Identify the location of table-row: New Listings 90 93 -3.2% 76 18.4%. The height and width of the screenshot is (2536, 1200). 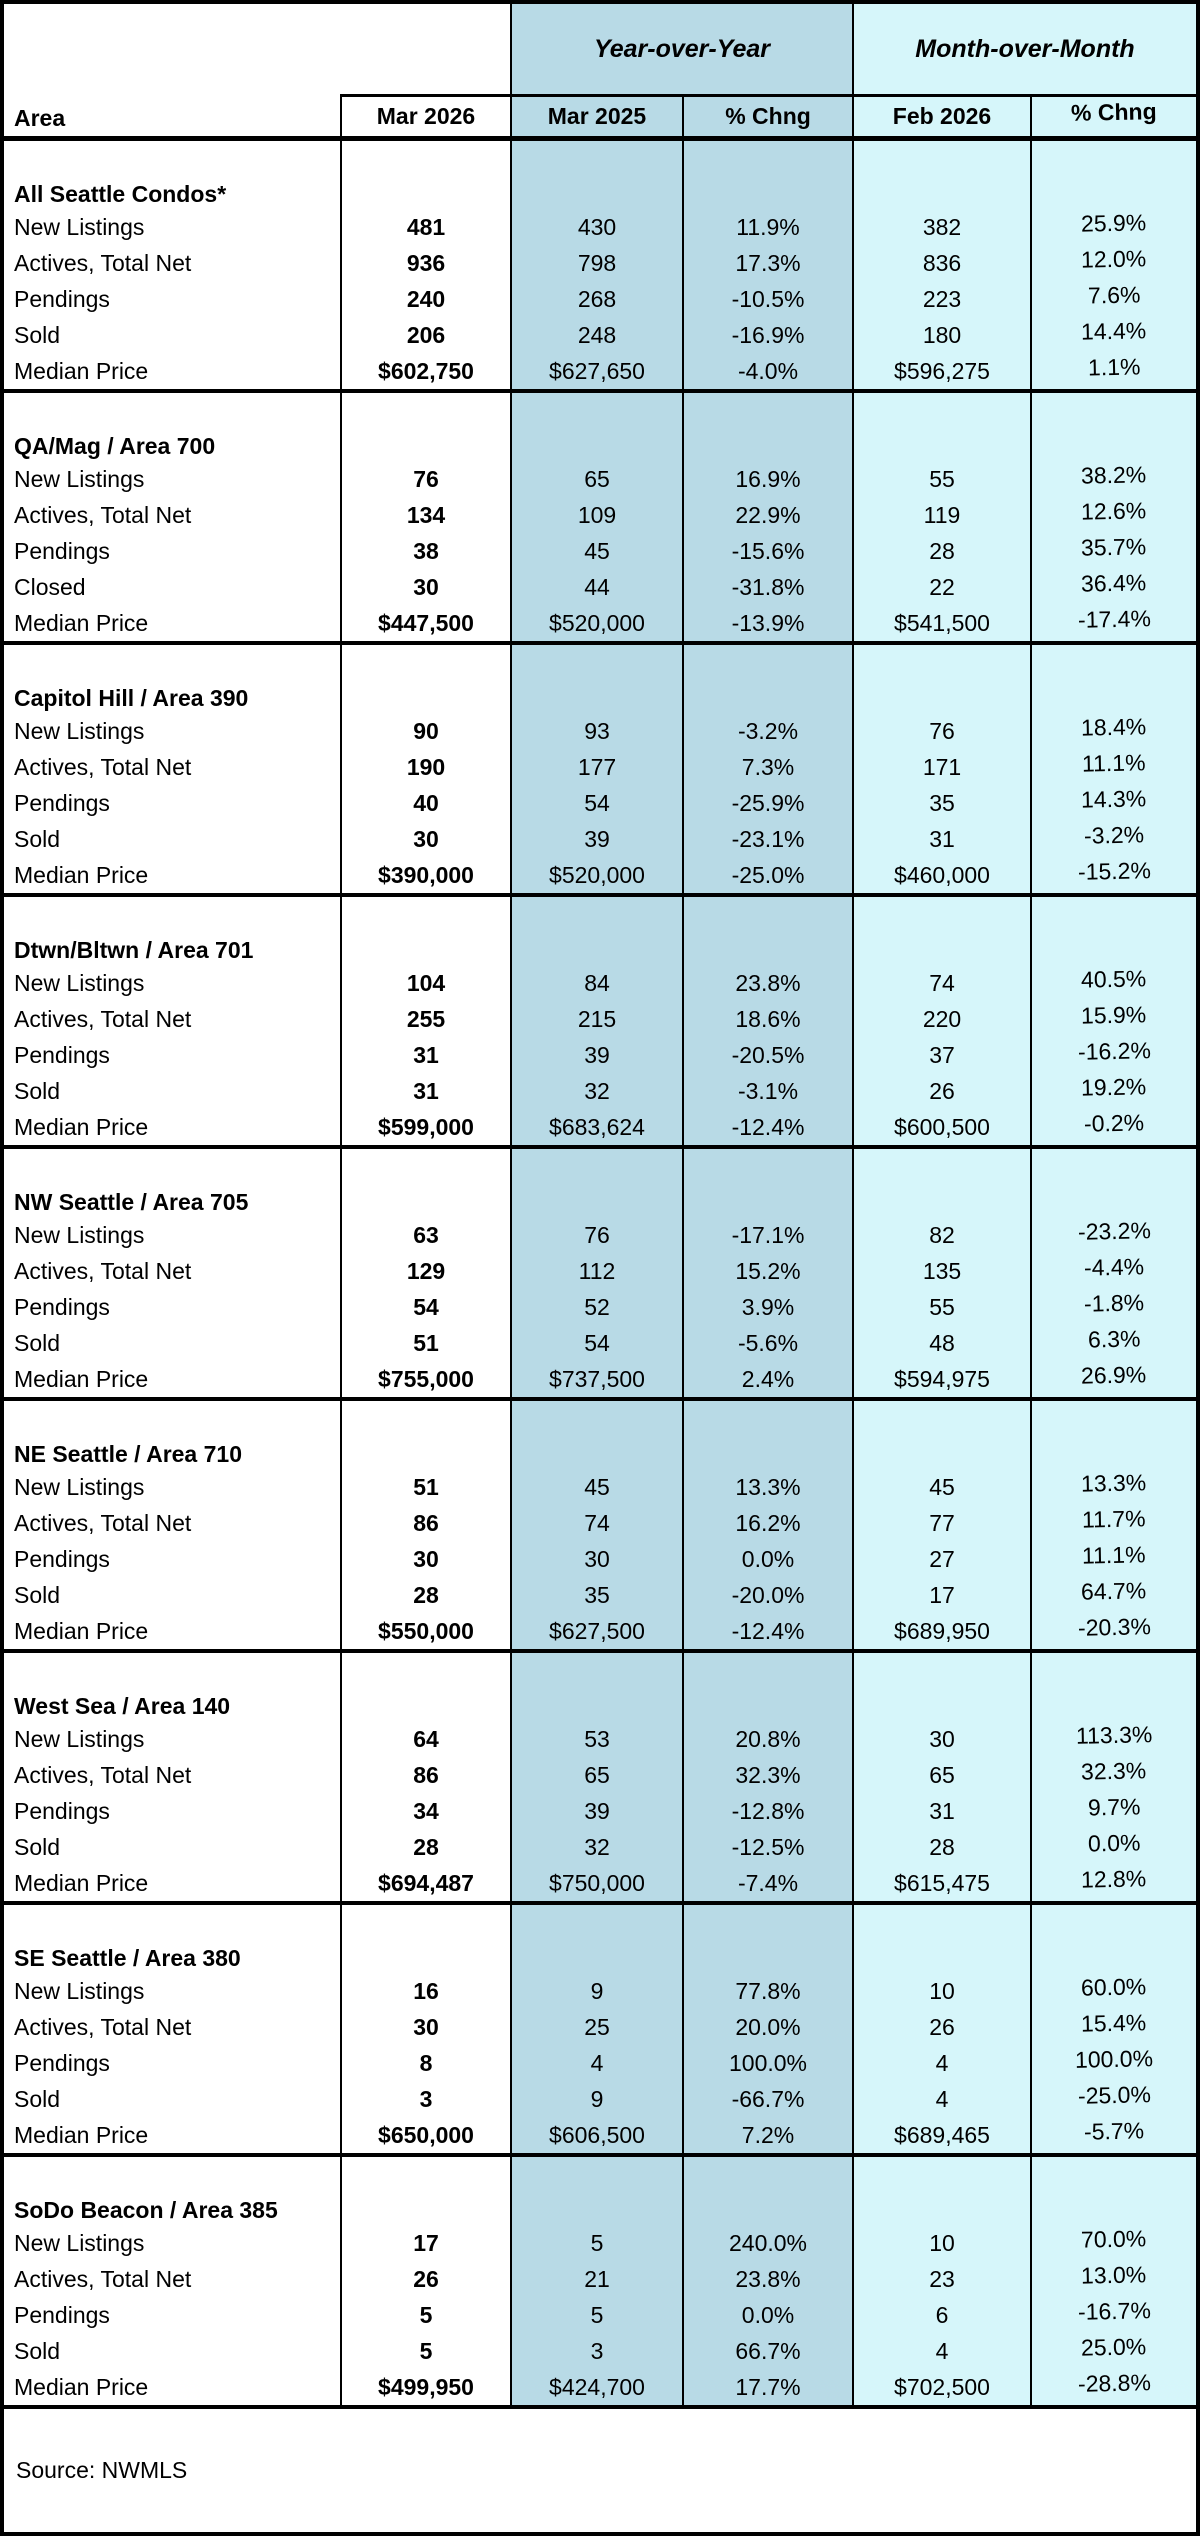
(600, 731).